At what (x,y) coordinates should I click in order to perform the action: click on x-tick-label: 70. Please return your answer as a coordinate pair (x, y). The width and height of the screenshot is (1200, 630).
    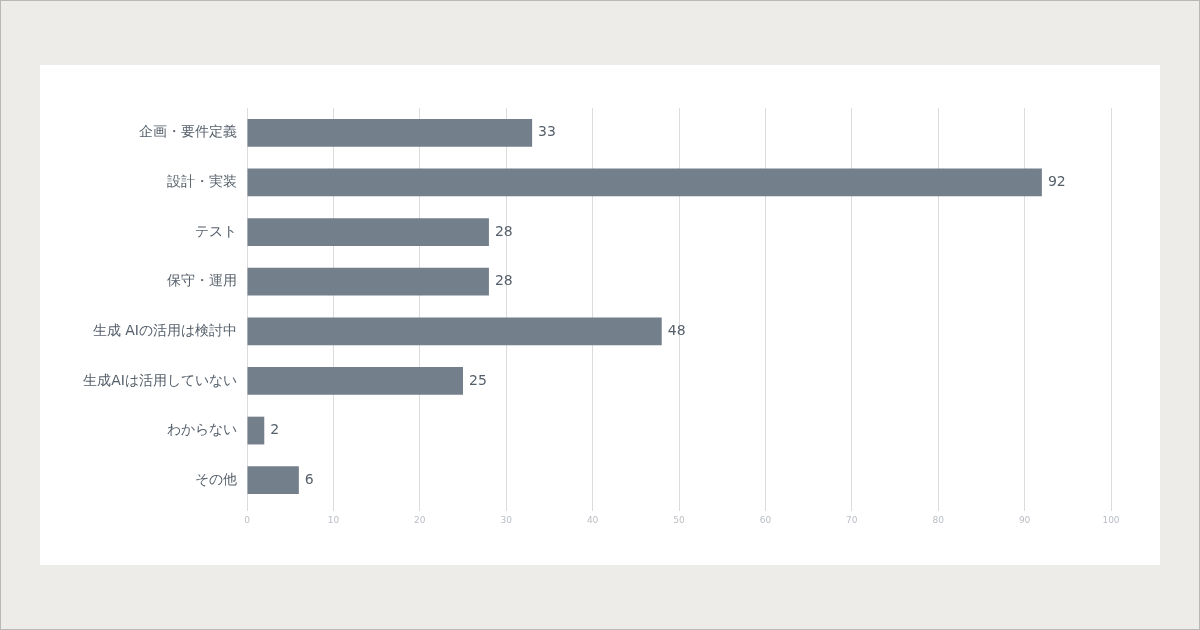
    Looking at the image, I should click on (852, 519).